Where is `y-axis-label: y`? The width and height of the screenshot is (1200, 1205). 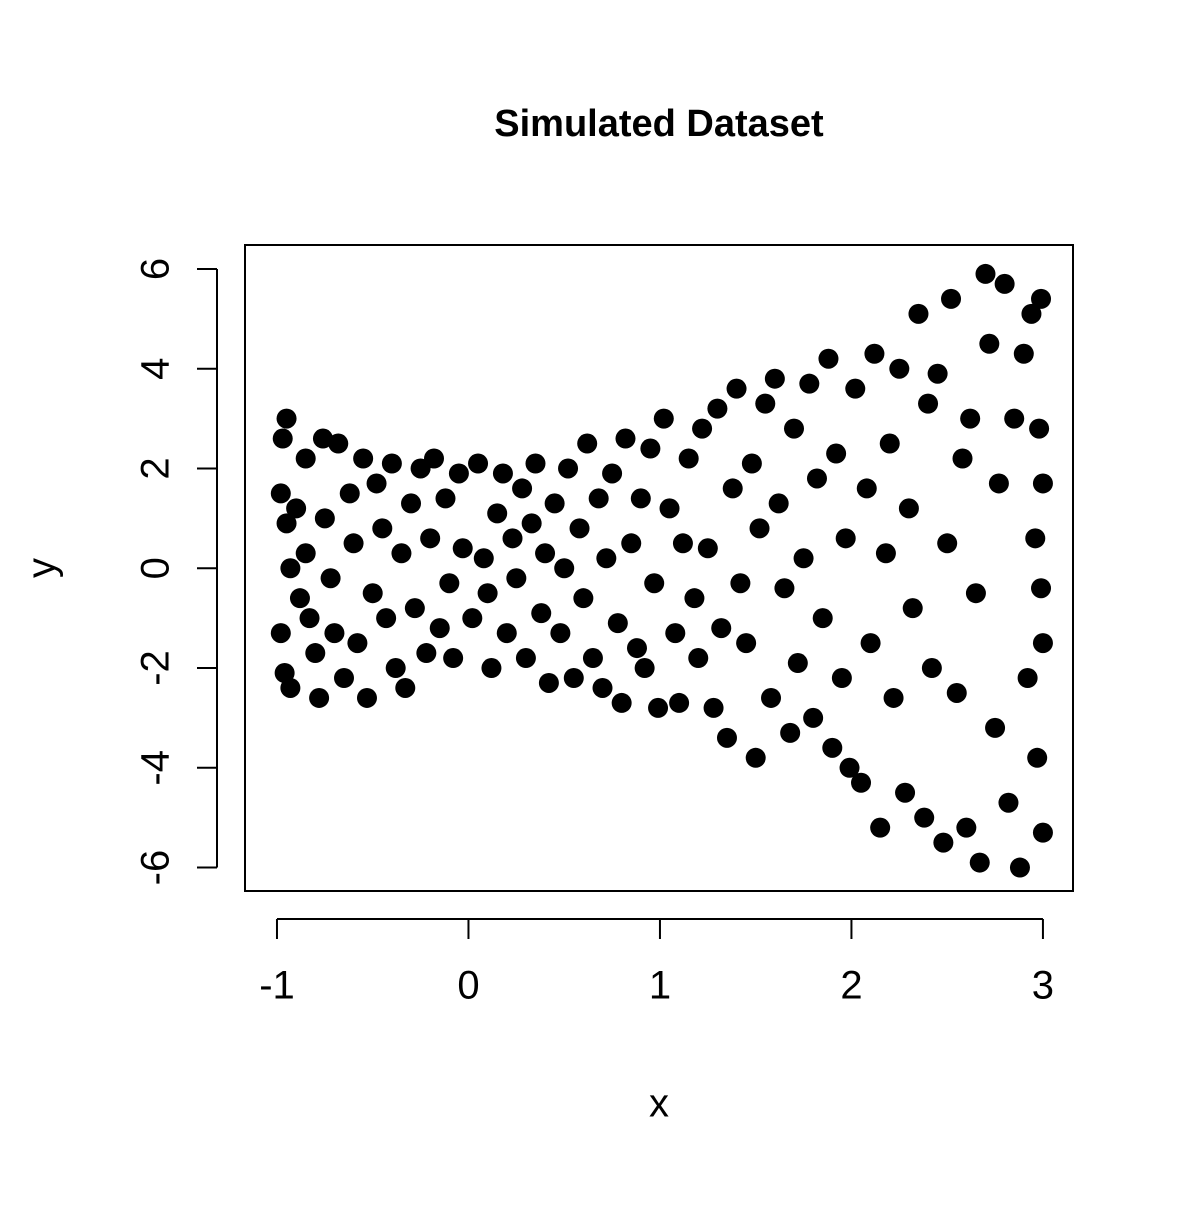
y-axis-label: y is located at coordinates (42, 568).